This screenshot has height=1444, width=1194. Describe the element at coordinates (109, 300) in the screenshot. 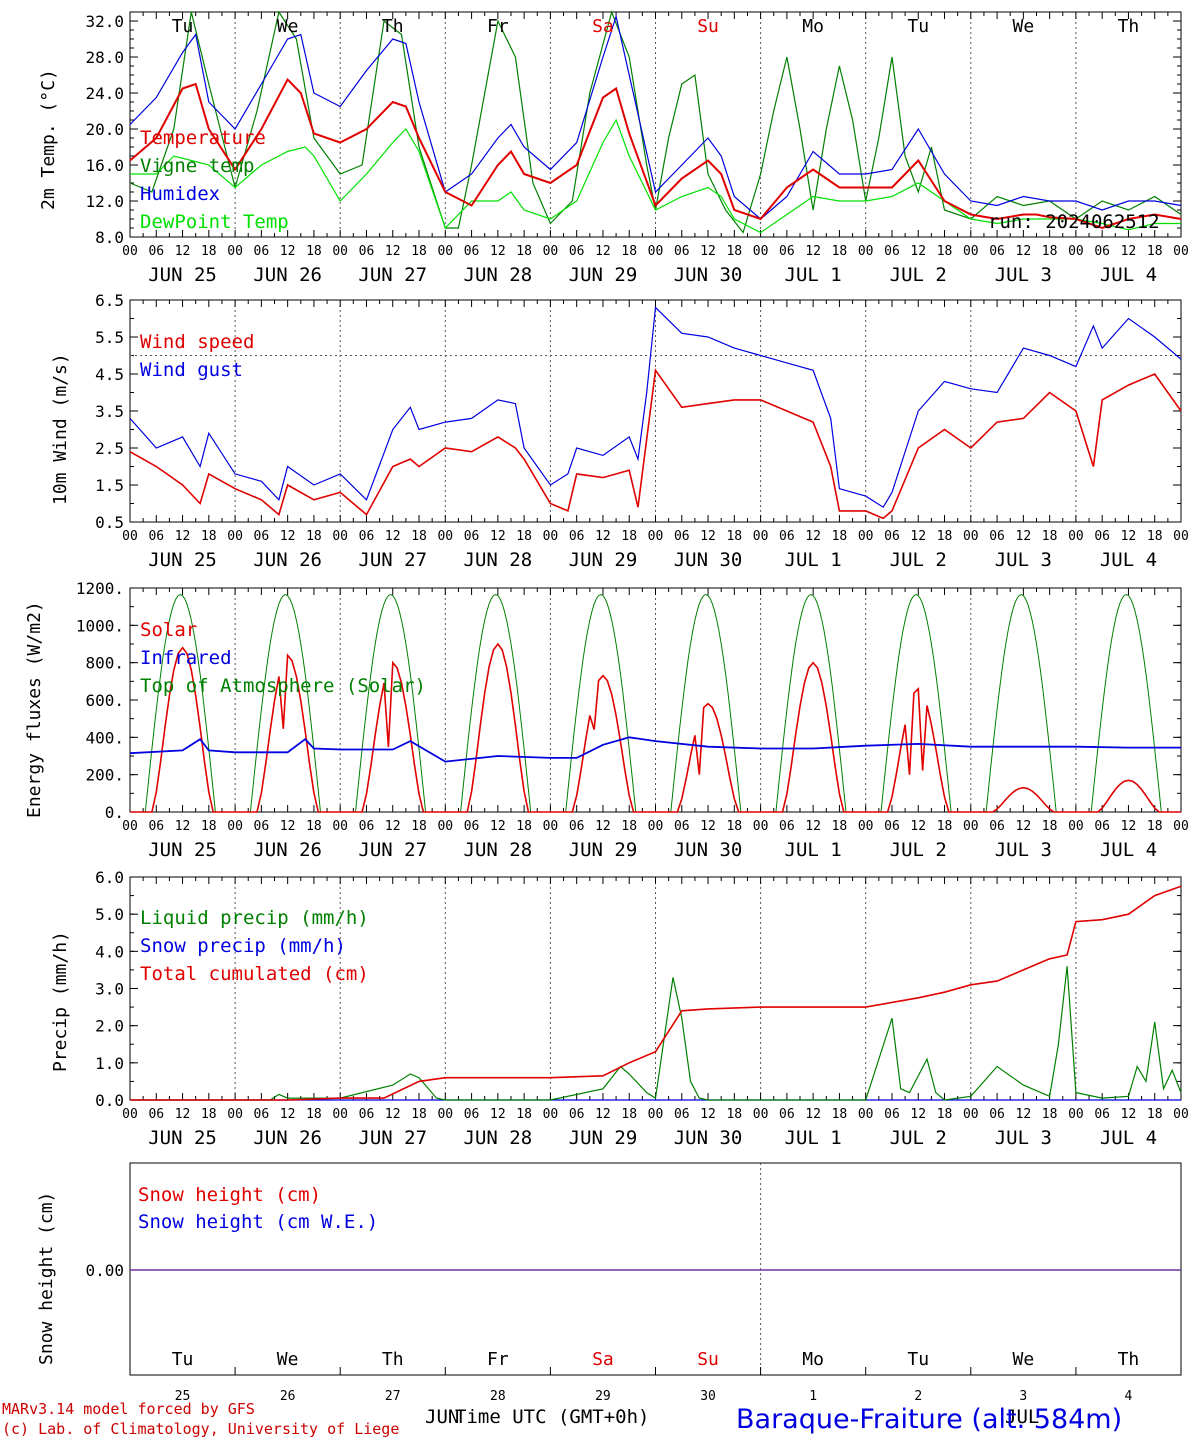

I see `y-tick-label: 6.5` at that location.